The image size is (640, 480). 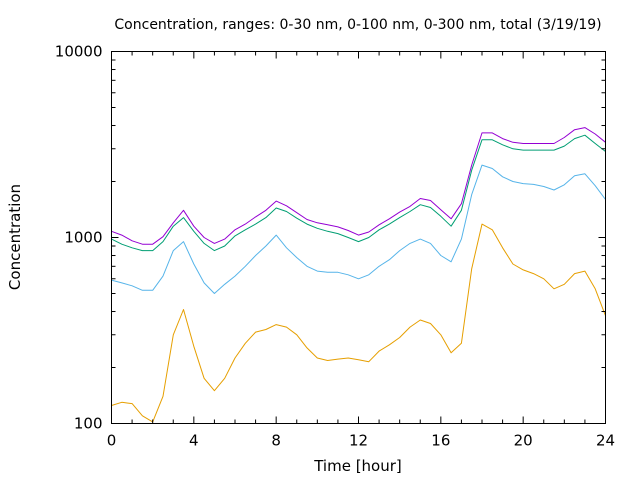 I want to click on x-tick-label: 12, so click(x=358, y=441).